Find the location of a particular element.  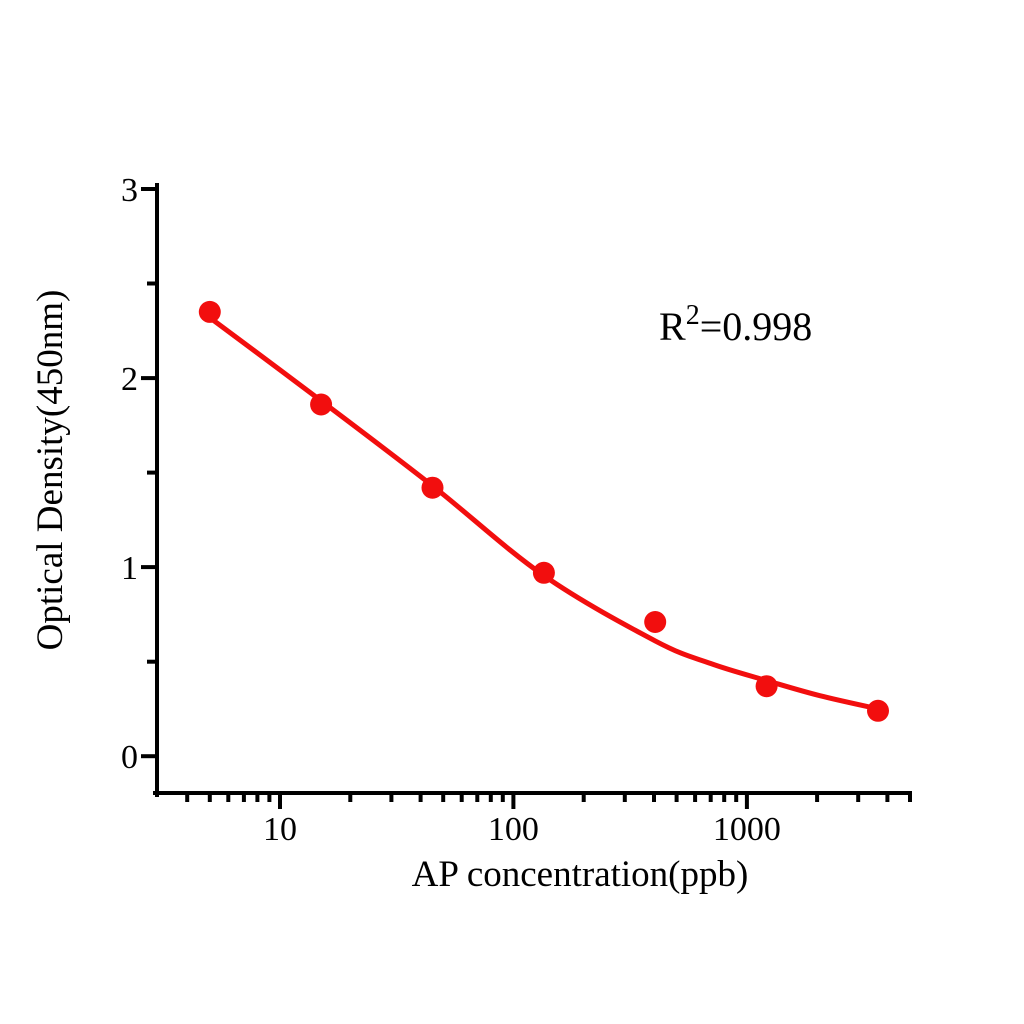

annotation-superscript: 2 is located at coordinates (693, 315).